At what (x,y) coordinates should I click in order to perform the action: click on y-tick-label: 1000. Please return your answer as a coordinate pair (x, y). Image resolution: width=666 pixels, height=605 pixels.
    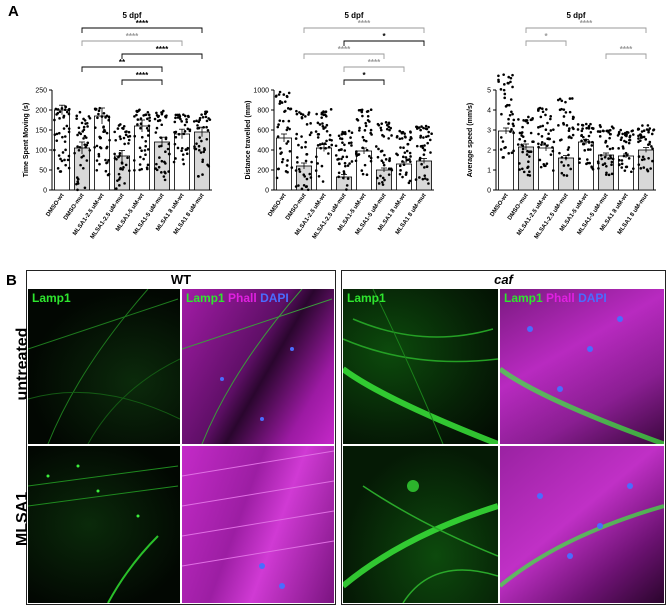
    Looking at the image, I should click on (261, 91).